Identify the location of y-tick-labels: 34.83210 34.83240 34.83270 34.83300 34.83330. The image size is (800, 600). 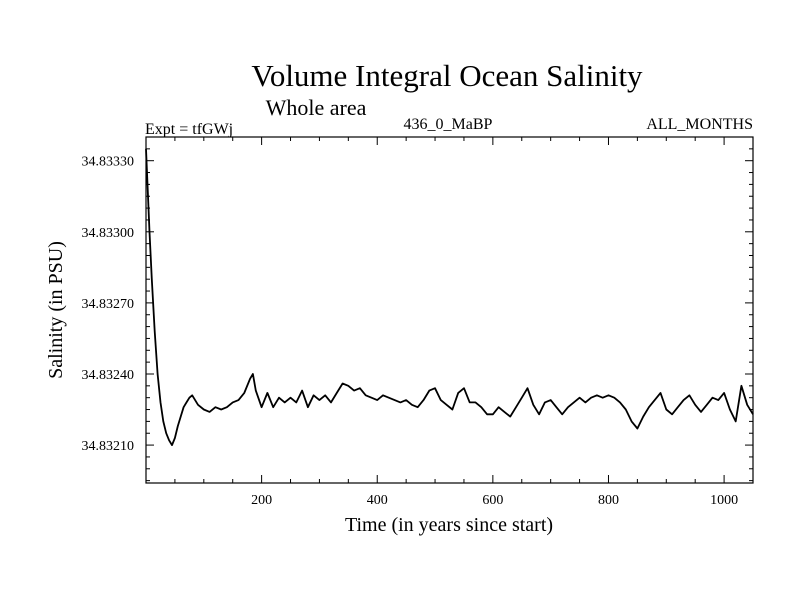
(108, 304).